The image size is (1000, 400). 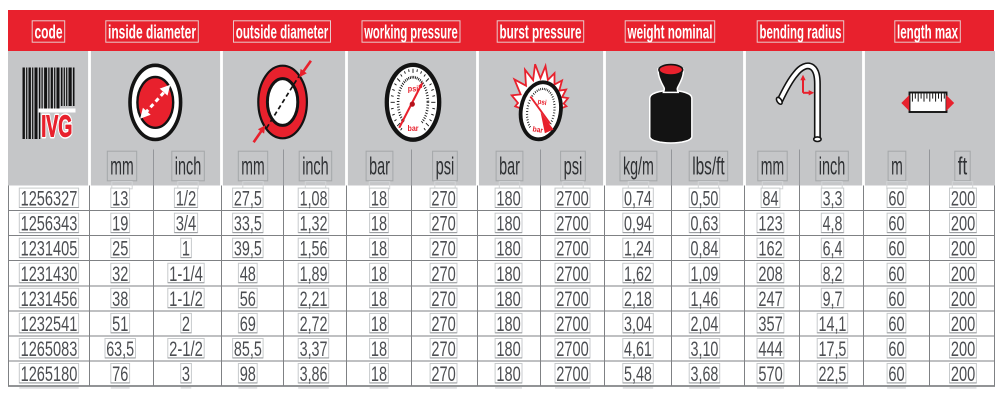 What do you see at coordinates (314, 299) in the screenshot?
I see `svg-text: 2,21` at bounding box center [314, 299].